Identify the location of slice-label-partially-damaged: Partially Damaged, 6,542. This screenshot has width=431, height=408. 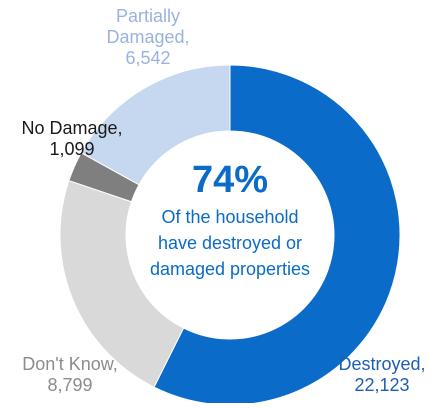
(147, 37).